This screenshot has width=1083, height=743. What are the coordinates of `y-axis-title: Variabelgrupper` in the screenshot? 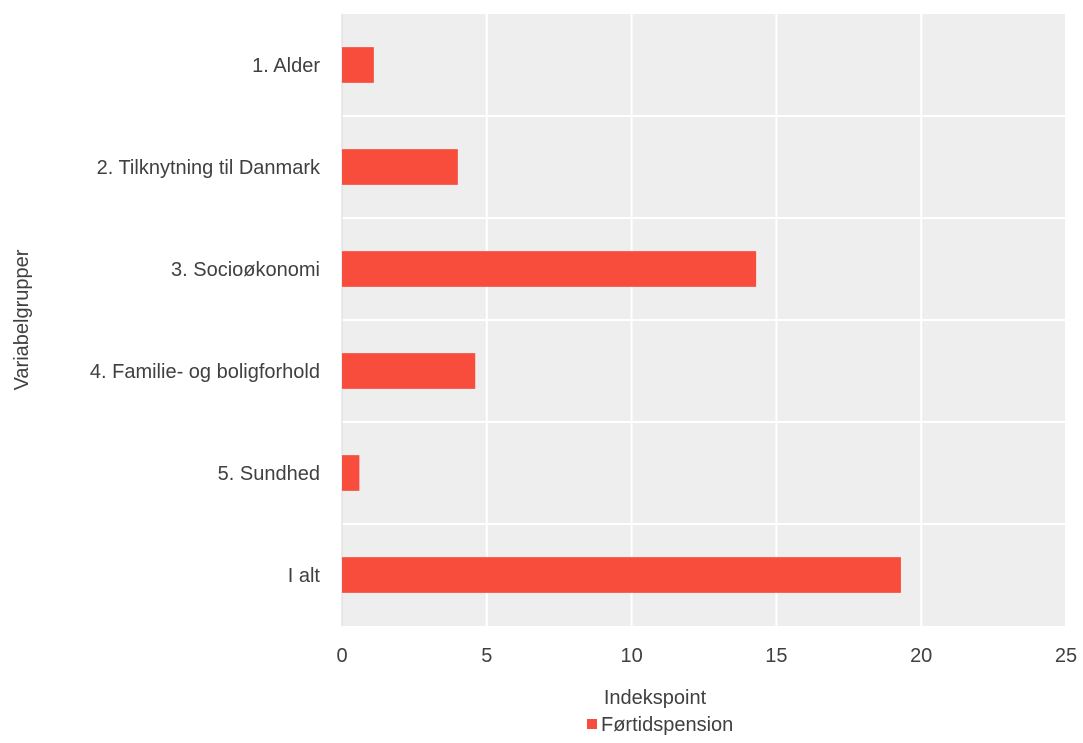 It's located at (22, 319).